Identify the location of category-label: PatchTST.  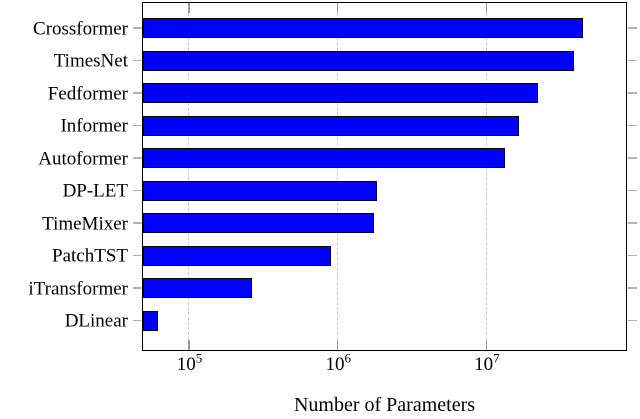
(90, 256).